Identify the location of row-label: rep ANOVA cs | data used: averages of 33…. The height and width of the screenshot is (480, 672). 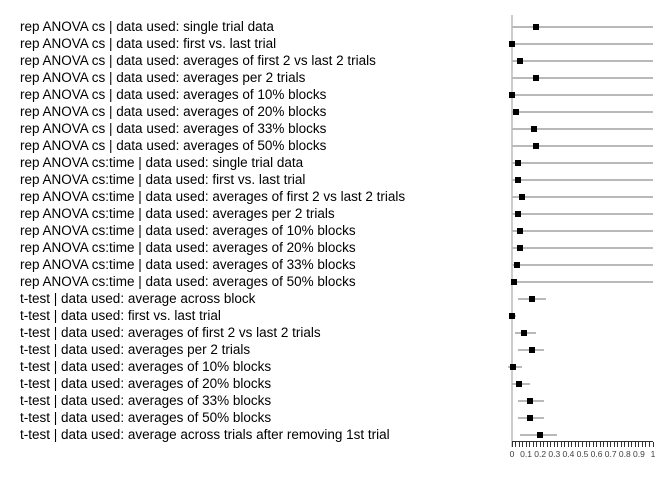
(173, 128).